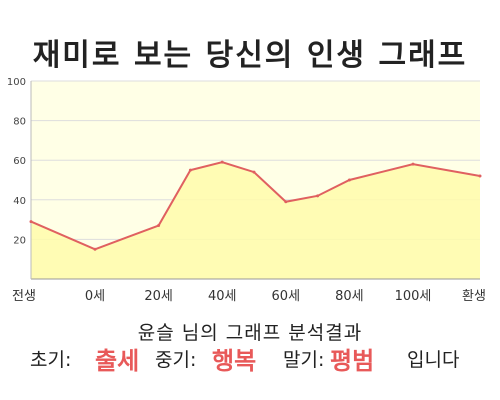 The width and height of the screenshot is (500, 400). Describe the element at coordinates (176, 360) in the screenshot. I see `mid-label: 중기:` at that location.